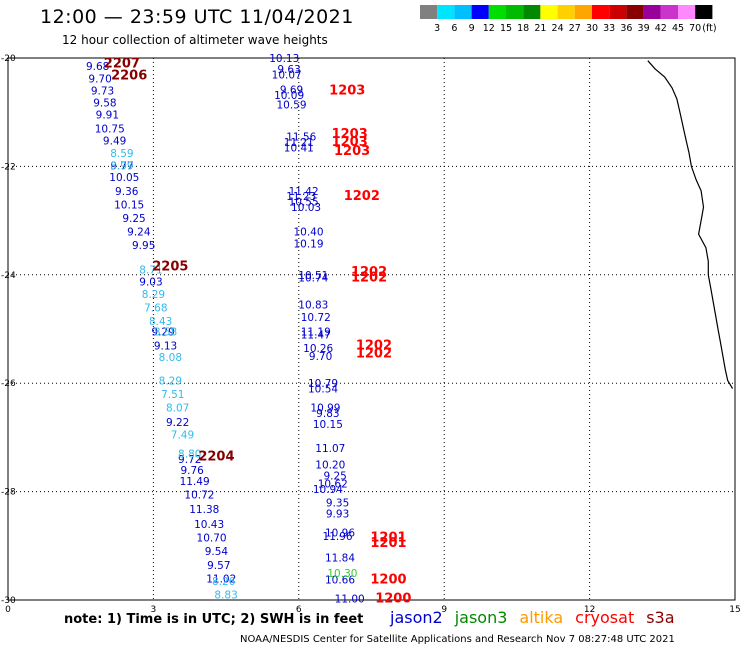  What do you see at coordinates (323, 384) in the screenshot?
I see `wave-height-label: 10.79` at bounding box center [323, 384].